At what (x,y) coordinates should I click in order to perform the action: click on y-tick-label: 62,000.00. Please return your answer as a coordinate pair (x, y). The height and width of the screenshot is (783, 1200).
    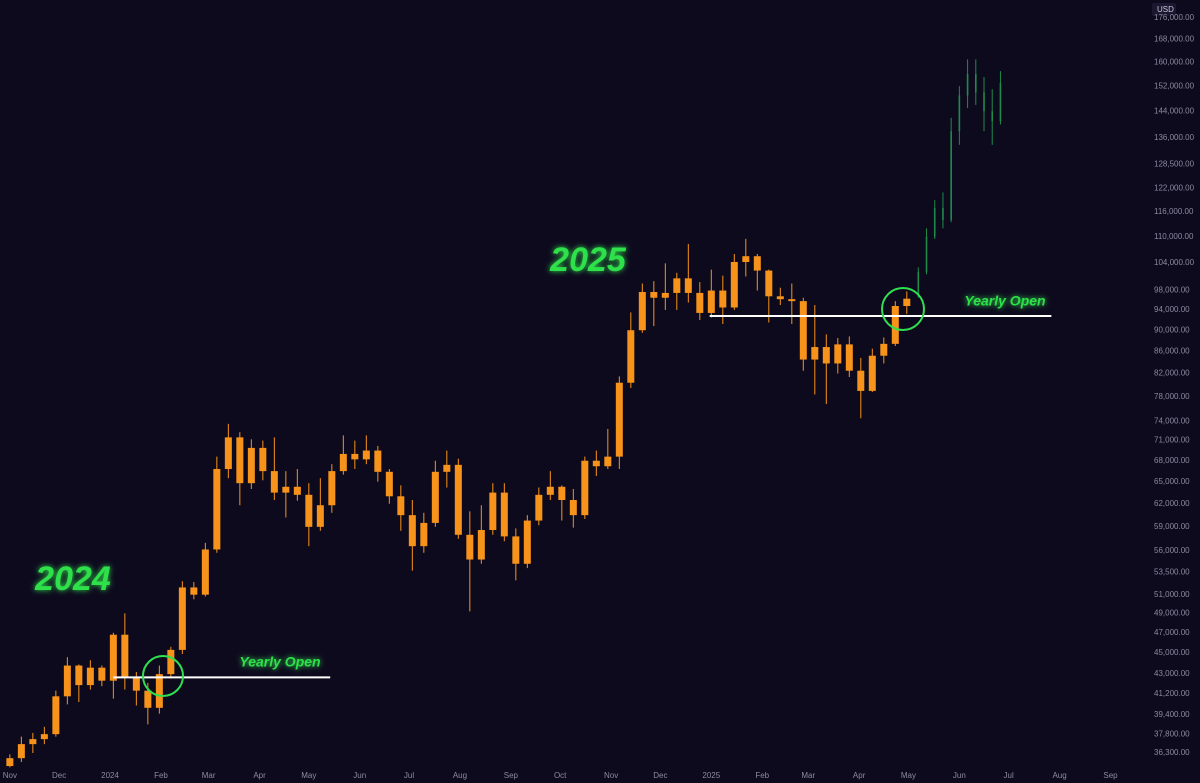
    Looking at the image, I should click on (1172, 503).